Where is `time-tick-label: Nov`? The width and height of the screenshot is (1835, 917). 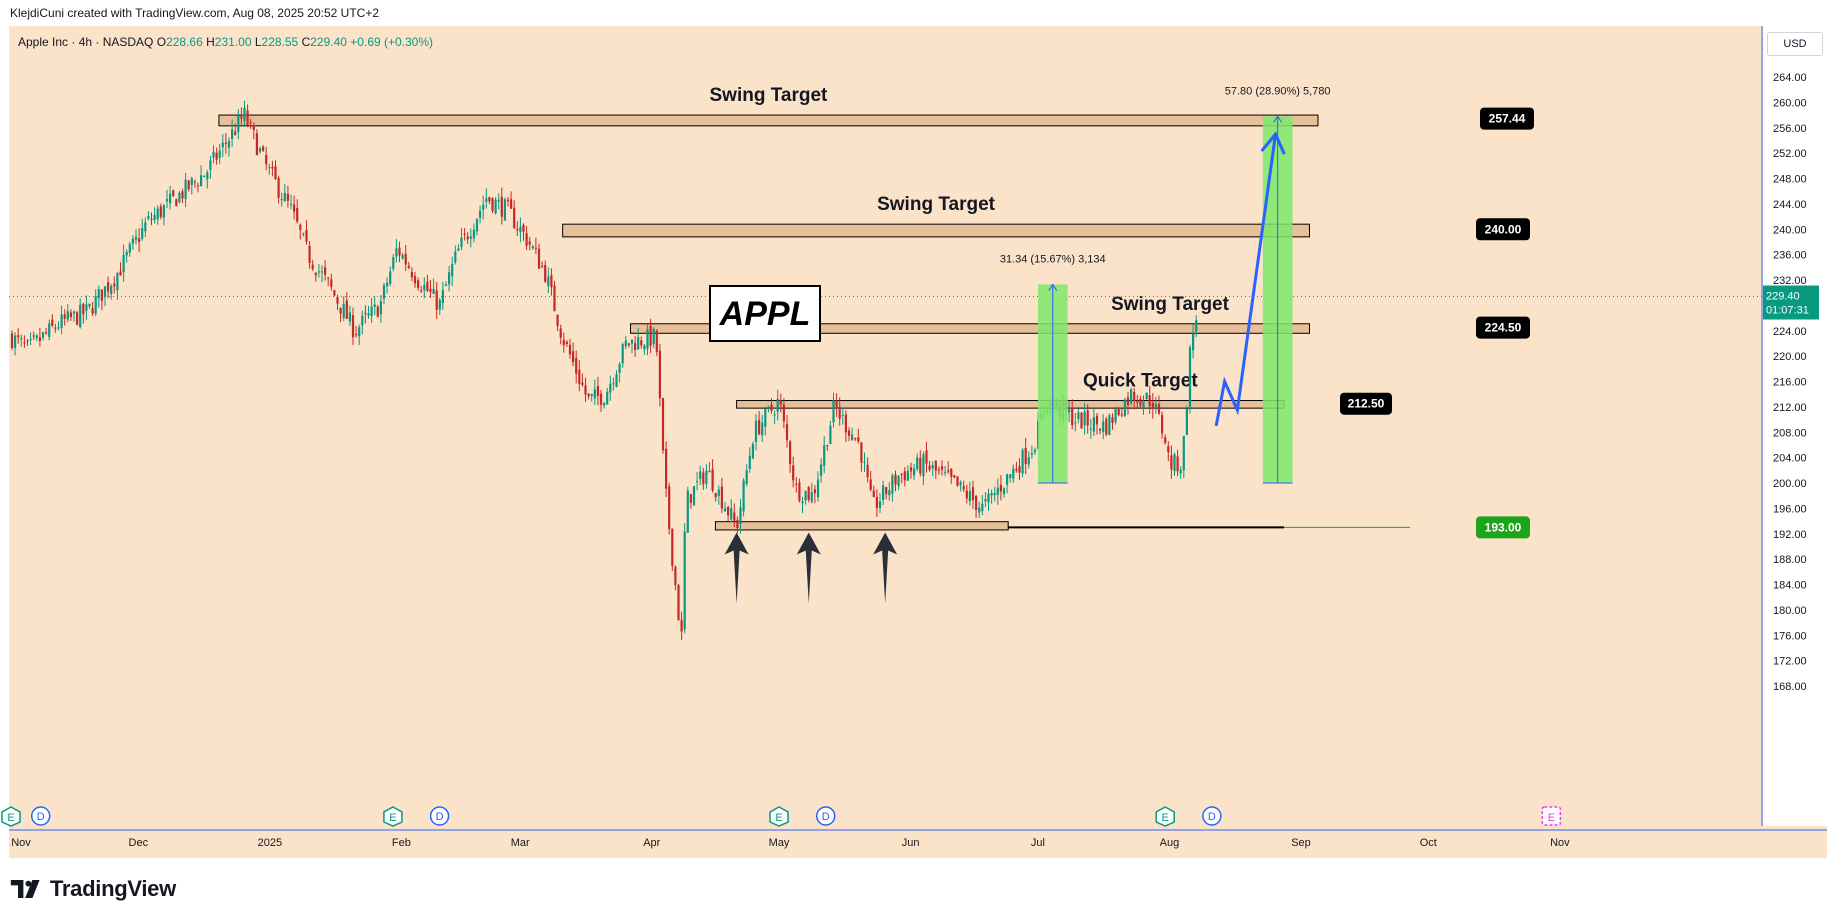
time-tick-label: Nov is located at coordinates (21, 843).